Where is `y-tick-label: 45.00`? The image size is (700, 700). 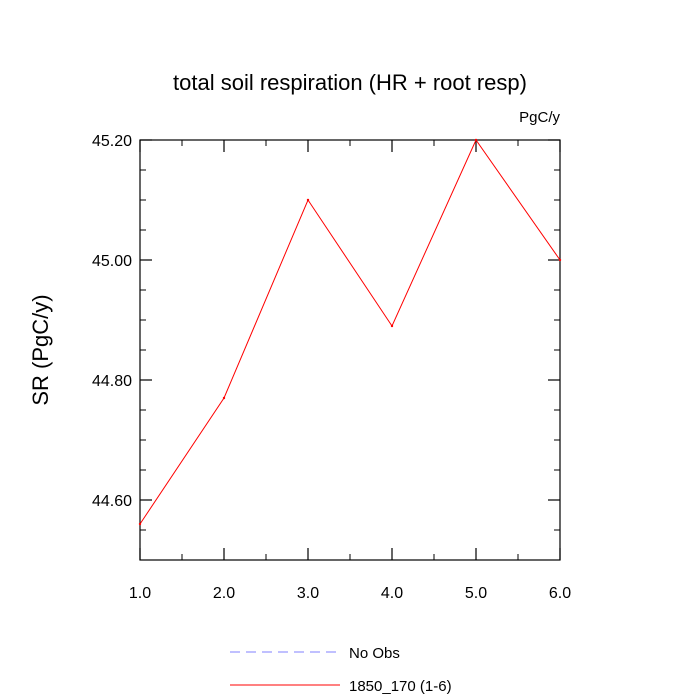
y-tick-label: 45.00 is located at coordinates (112, 261).